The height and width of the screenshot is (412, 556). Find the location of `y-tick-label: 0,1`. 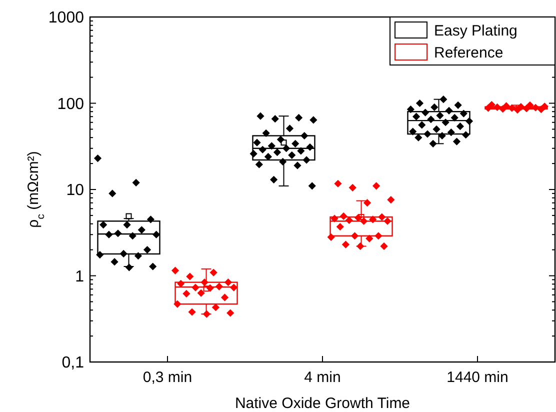

y-tick-label: 0,1 is located at coordinates (73, 363).